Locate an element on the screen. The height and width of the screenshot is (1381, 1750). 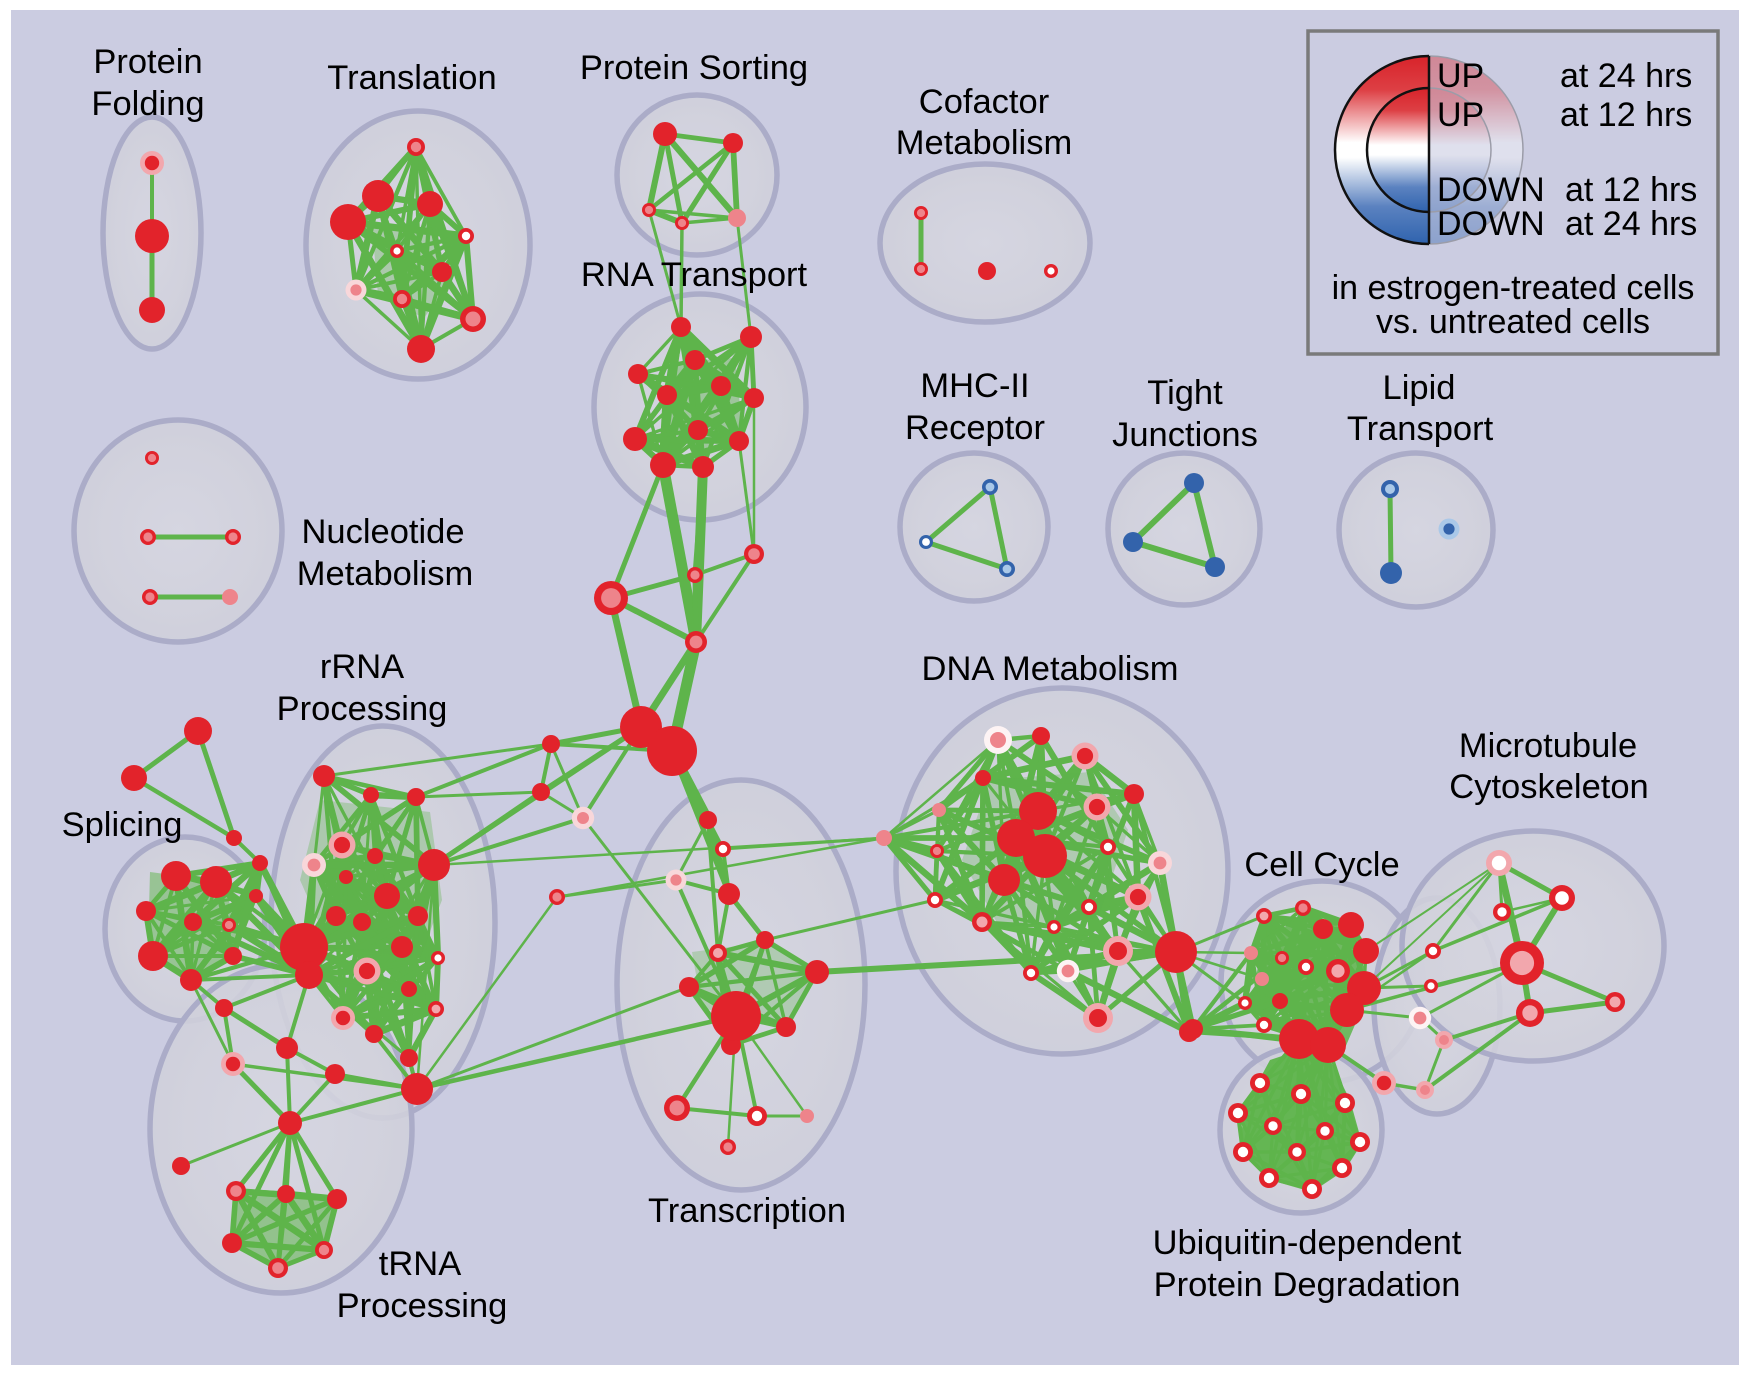
svg-text: MHC-II is located at coordinates (974, 386).